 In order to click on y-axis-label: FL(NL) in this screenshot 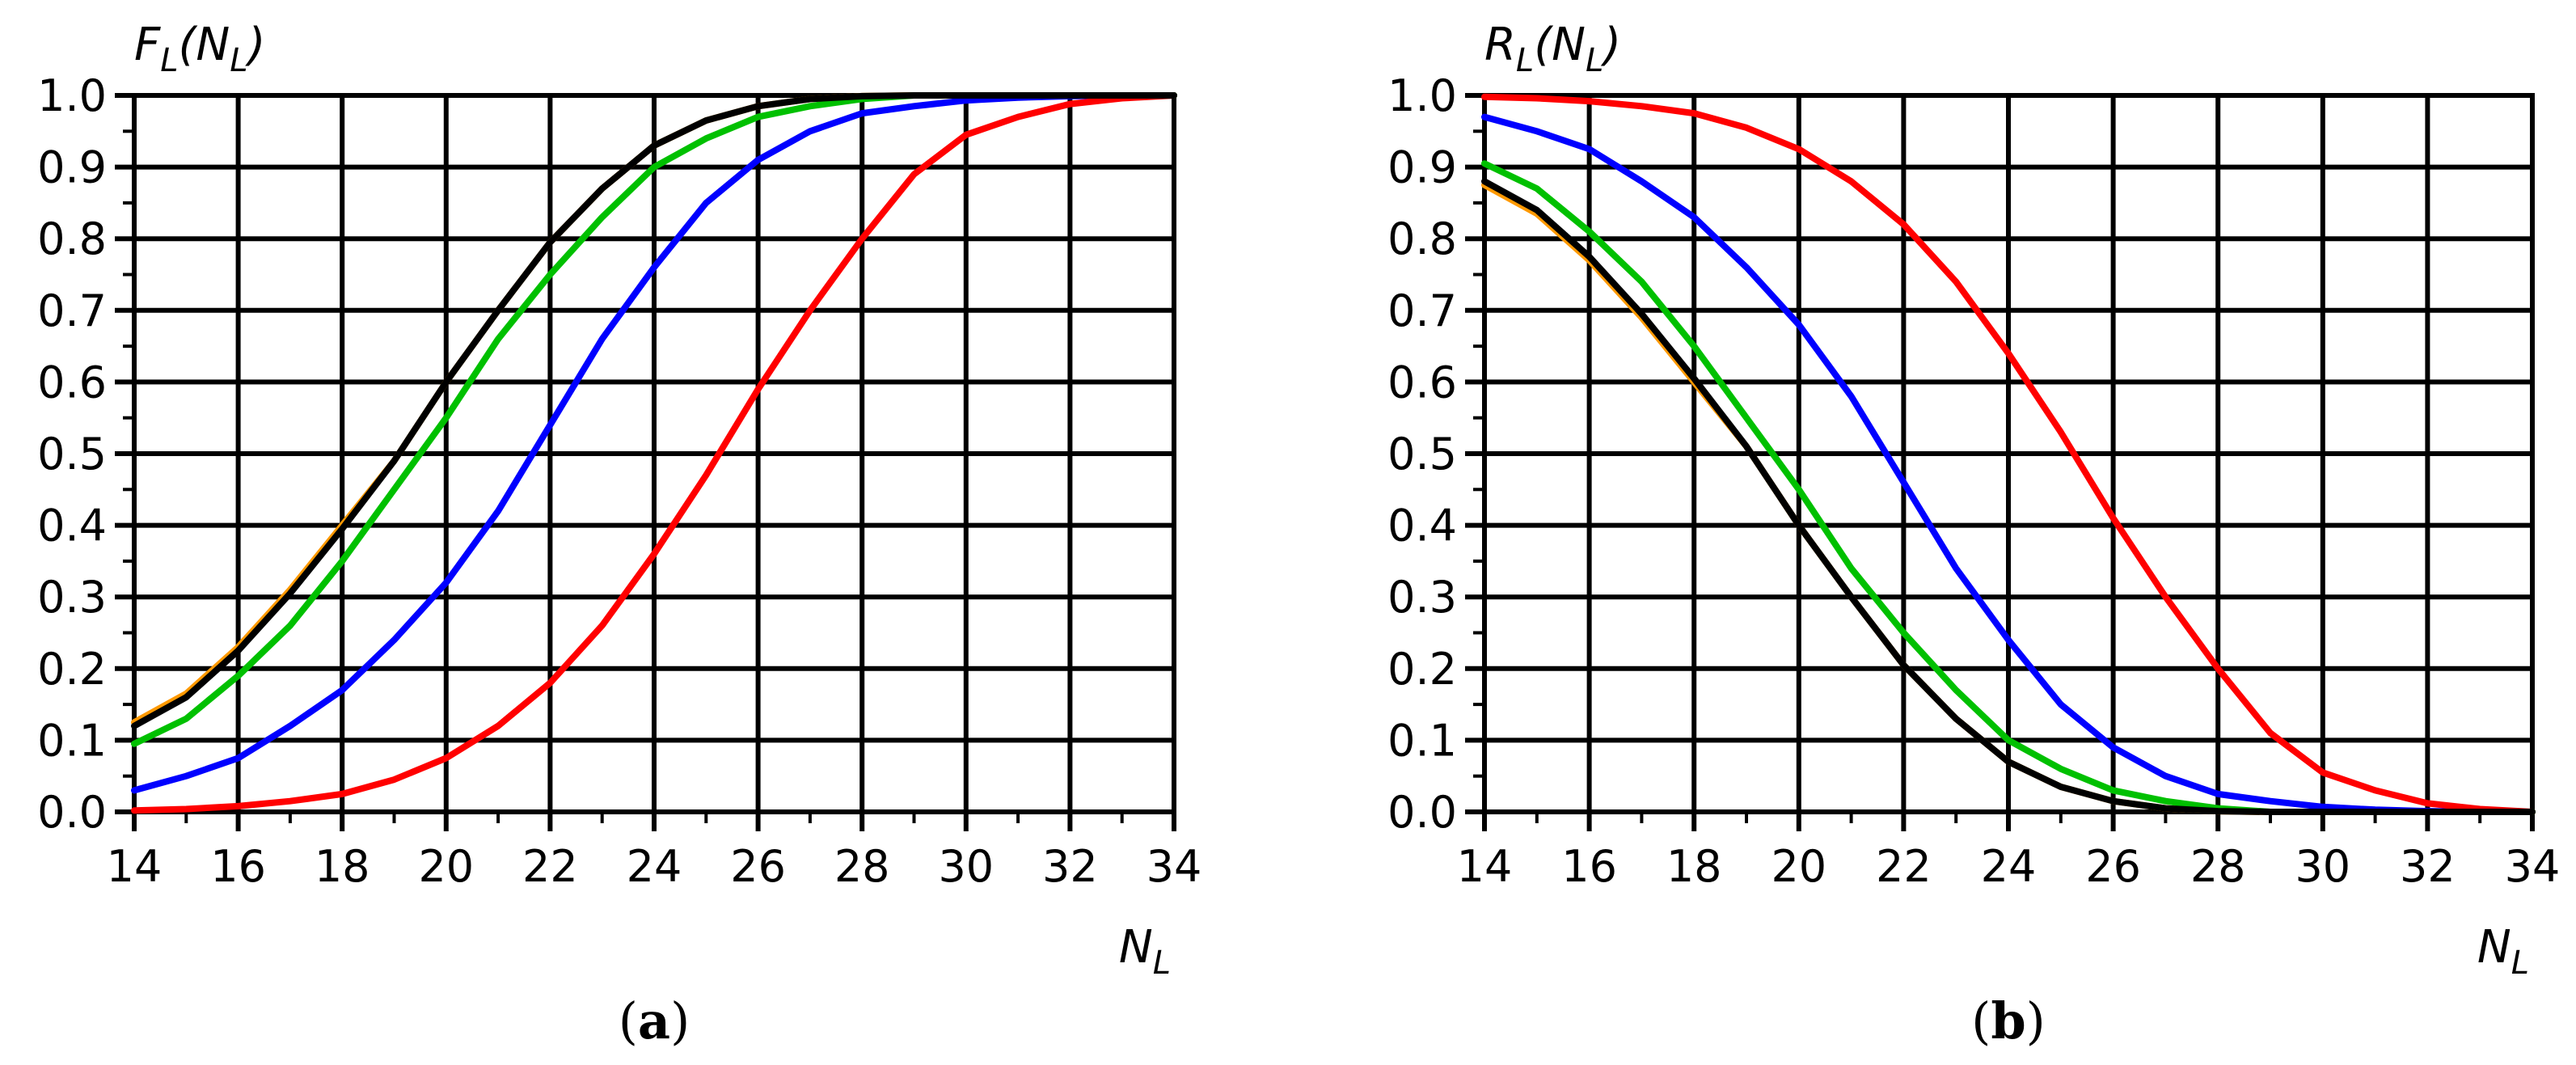, I will do `click(199, 49)`.